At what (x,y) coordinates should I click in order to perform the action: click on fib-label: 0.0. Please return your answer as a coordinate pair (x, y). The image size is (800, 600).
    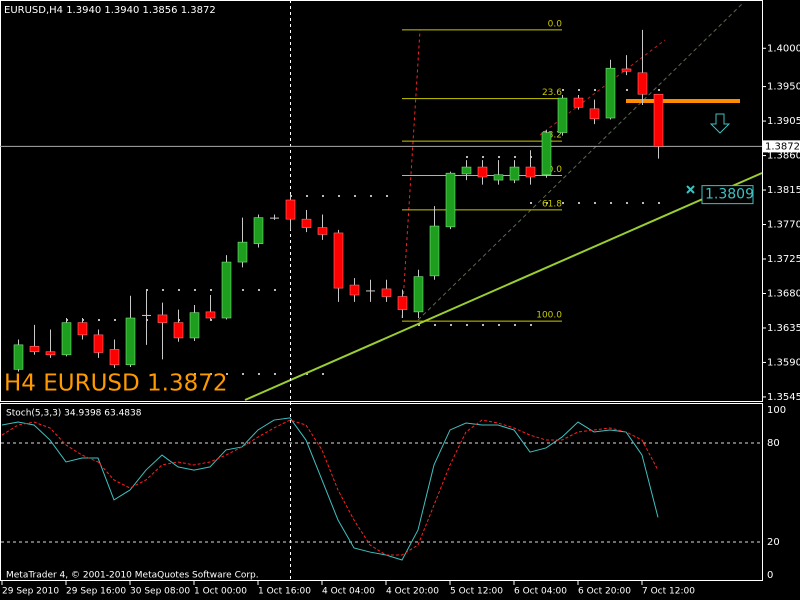
    Looking at the image, I should click on (555, 24).